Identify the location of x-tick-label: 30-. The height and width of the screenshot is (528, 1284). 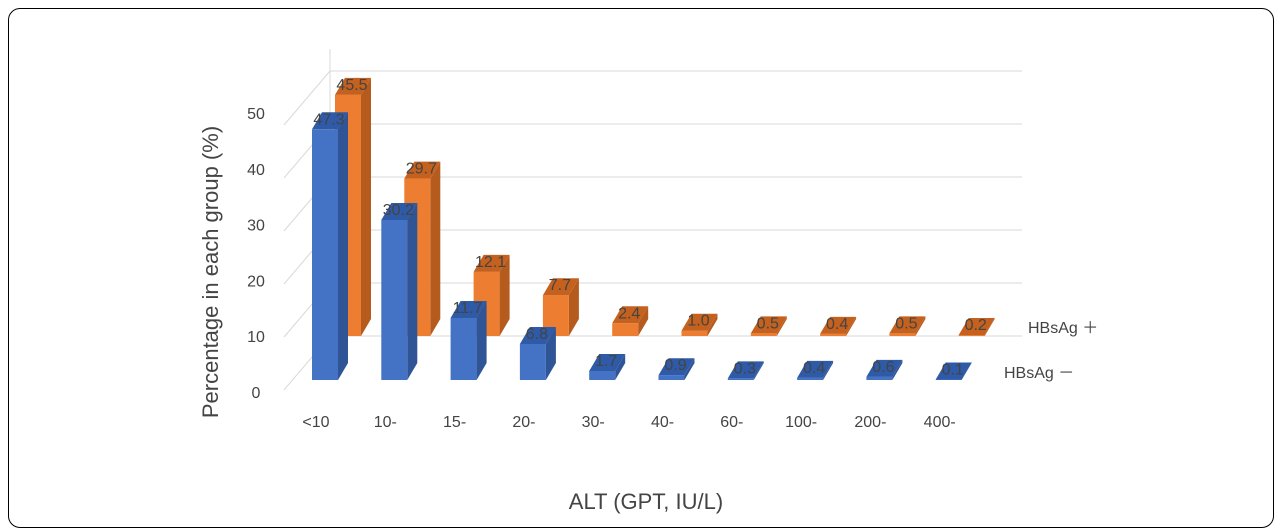
(593, 422).